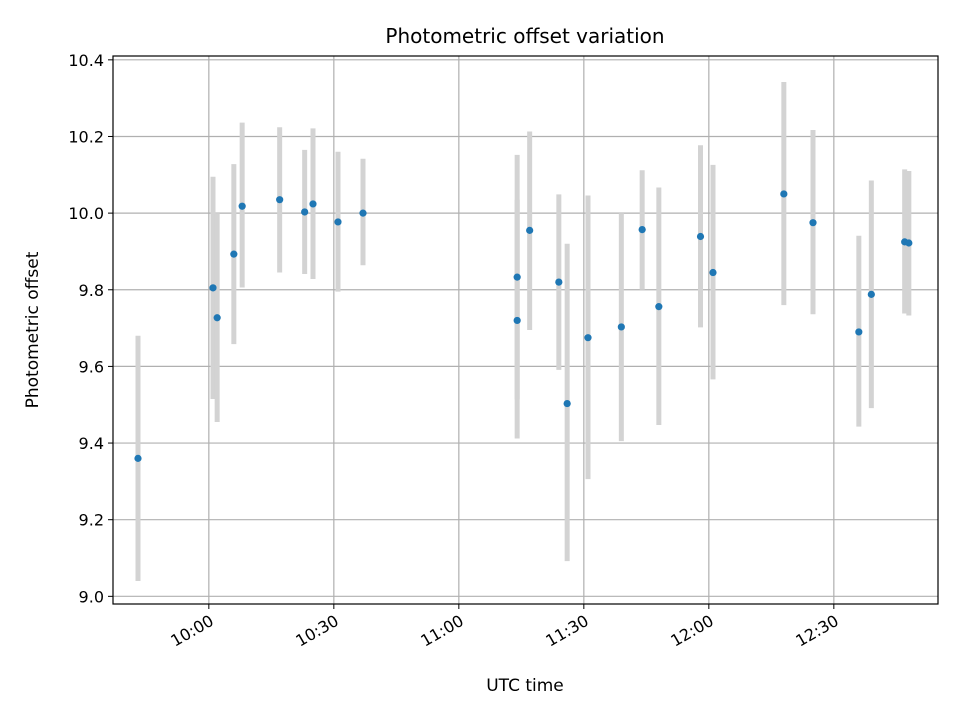 This screenshot has height=720, width=960. Describe the element at coordinates (86, 213) in the screenshot. I see `y-tick-label: 10.0` at that location.